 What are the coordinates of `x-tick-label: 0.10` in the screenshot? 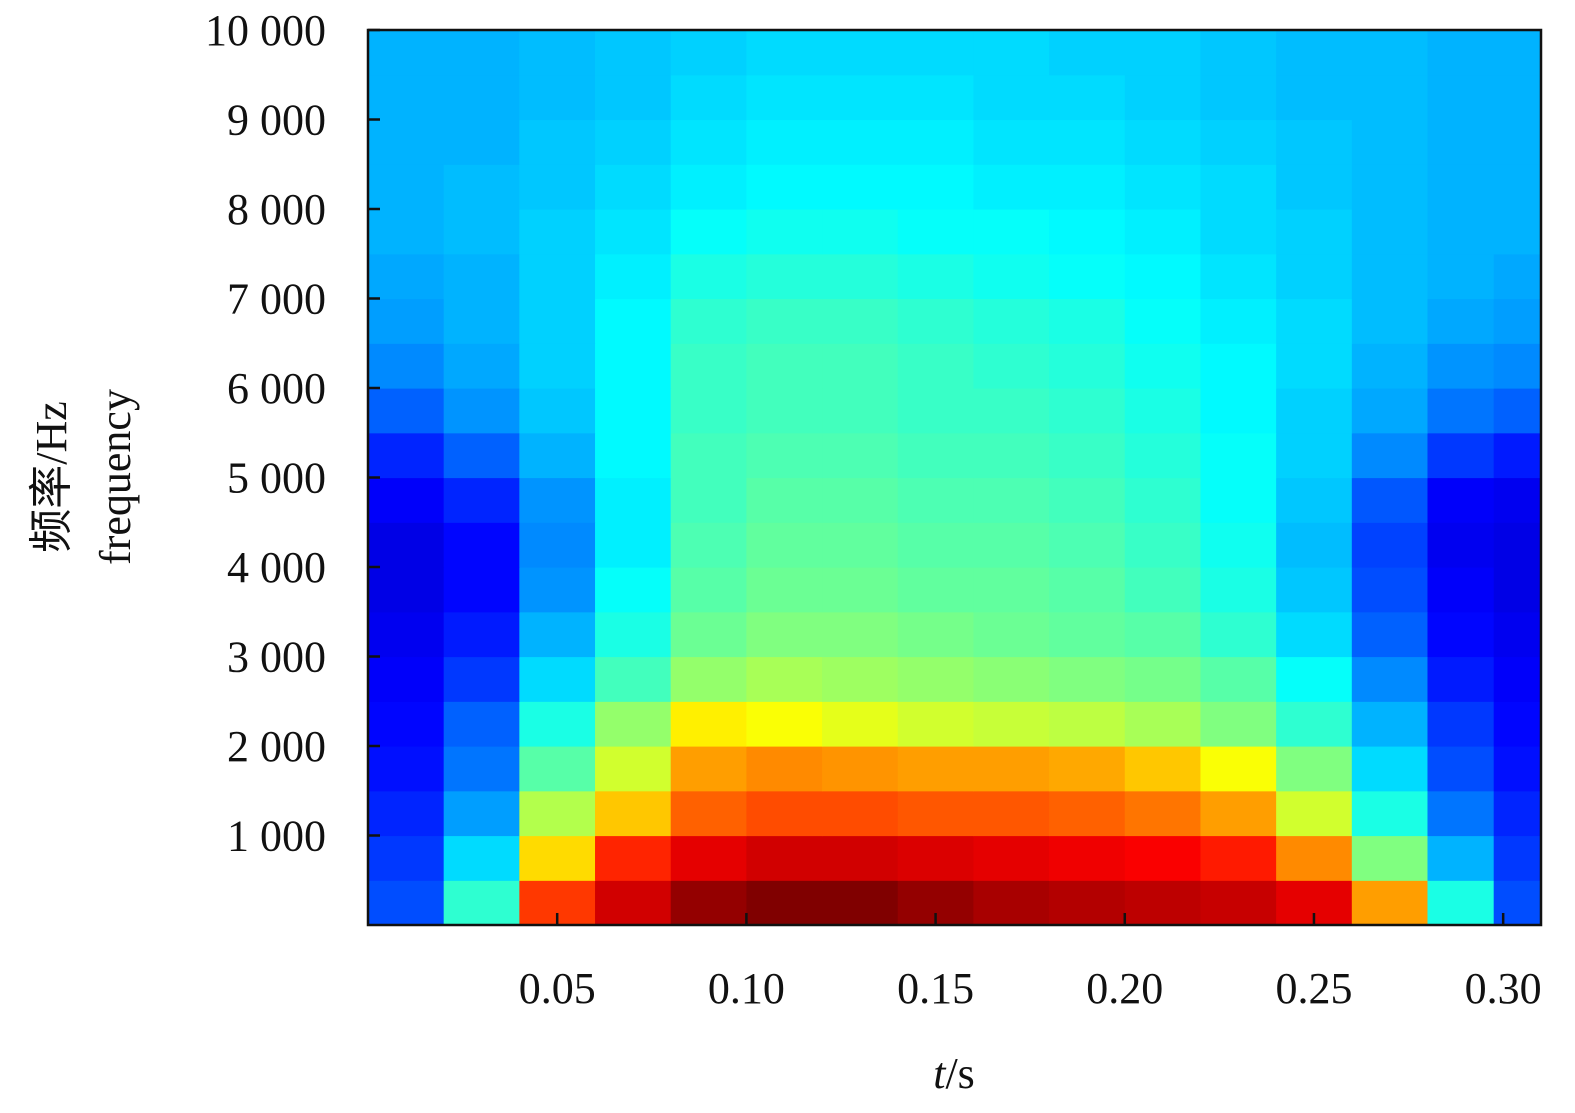 It's located at (746, 988).